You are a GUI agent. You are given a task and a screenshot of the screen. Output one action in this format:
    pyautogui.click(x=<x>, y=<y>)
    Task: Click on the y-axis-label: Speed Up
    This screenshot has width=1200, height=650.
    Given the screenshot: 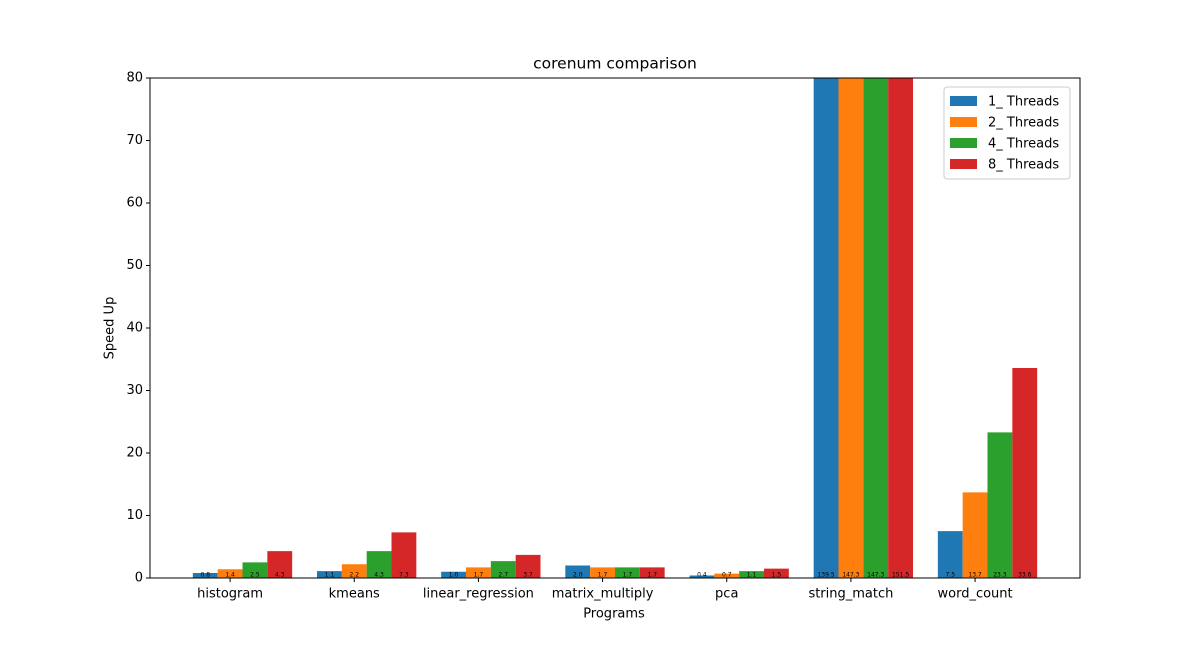 What is the action you would take?
    pyautogui.click(x=110, y=328)
    